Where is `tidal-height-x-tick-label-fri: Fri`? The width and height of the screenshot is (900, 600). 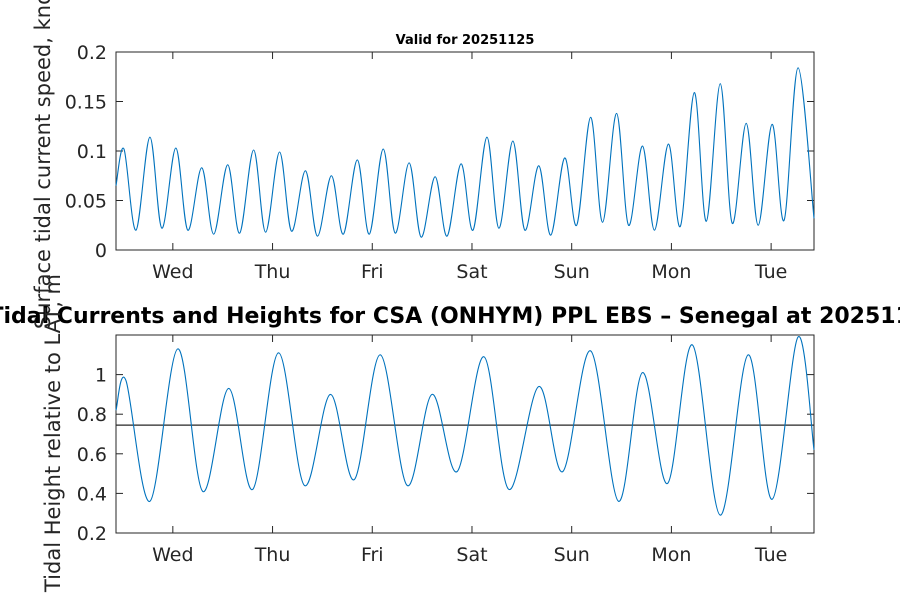 tidal-height-x-tick-label-fri: Fri is located at coordinates (372, 555).